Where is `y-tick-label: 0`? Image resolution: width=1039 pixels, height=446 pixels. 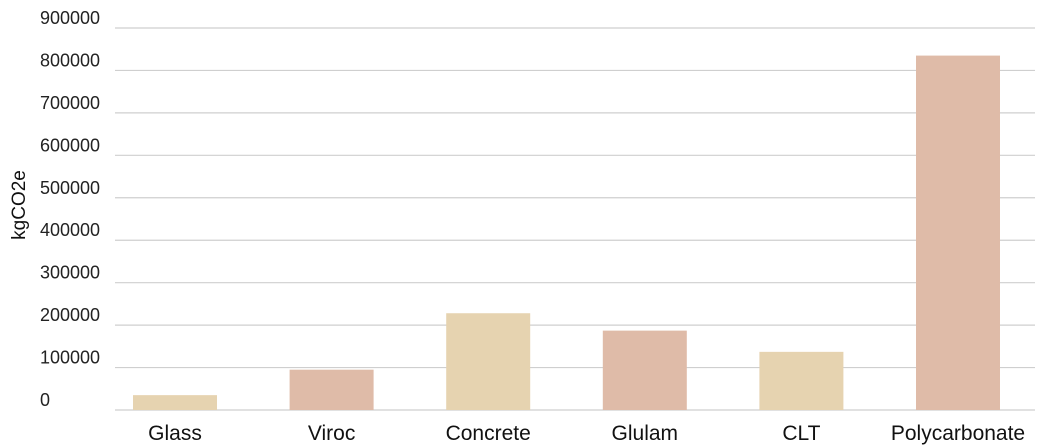 y-tick-label: 0 is located at coordinates (45, 400).